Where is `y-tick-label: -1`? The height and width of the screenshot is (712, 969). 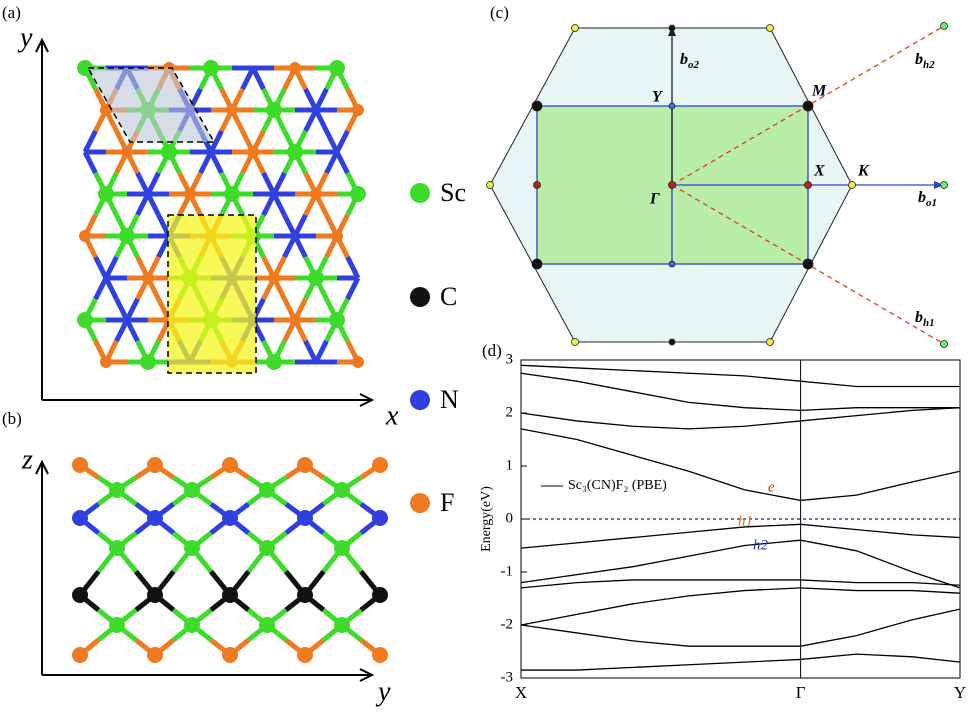
y-tick-label: -1 is located at coordinates (507, 571).